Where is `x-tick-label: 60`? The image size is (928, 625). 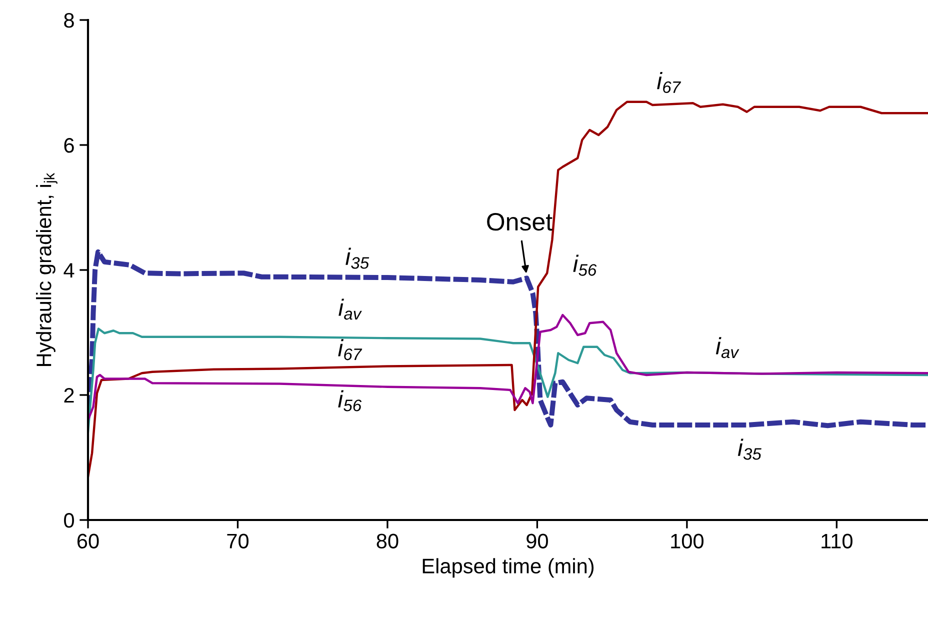 x-tick-label: 60 is located at coordinates (88, 541).